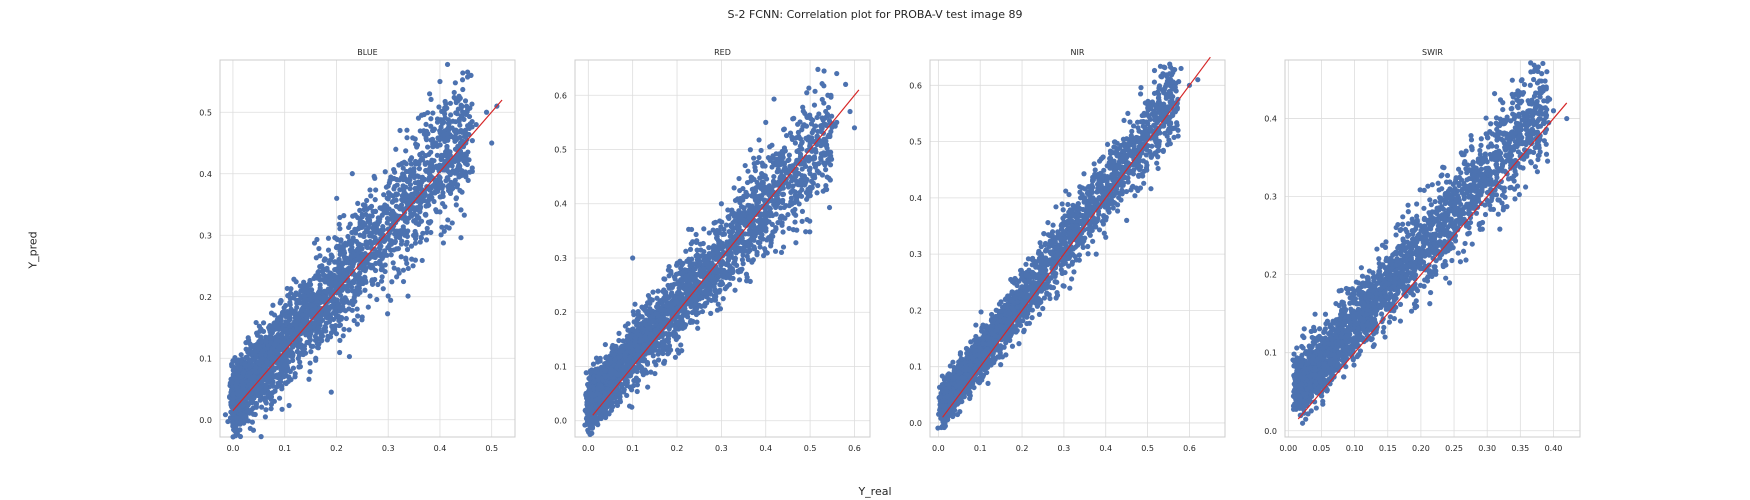 This screenshot has height=500, width=1750. I want to click on point-cloud, so click(348, 250).